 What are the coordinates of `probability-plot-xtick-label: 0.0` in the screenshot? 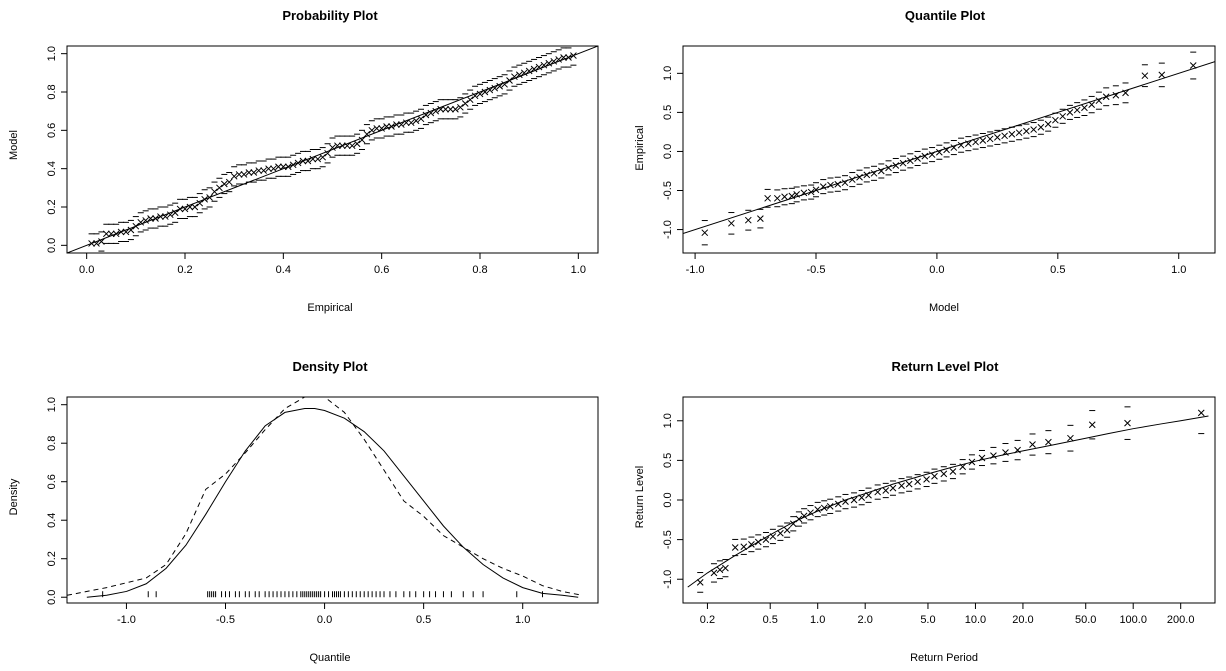 It's located at (86, 270).